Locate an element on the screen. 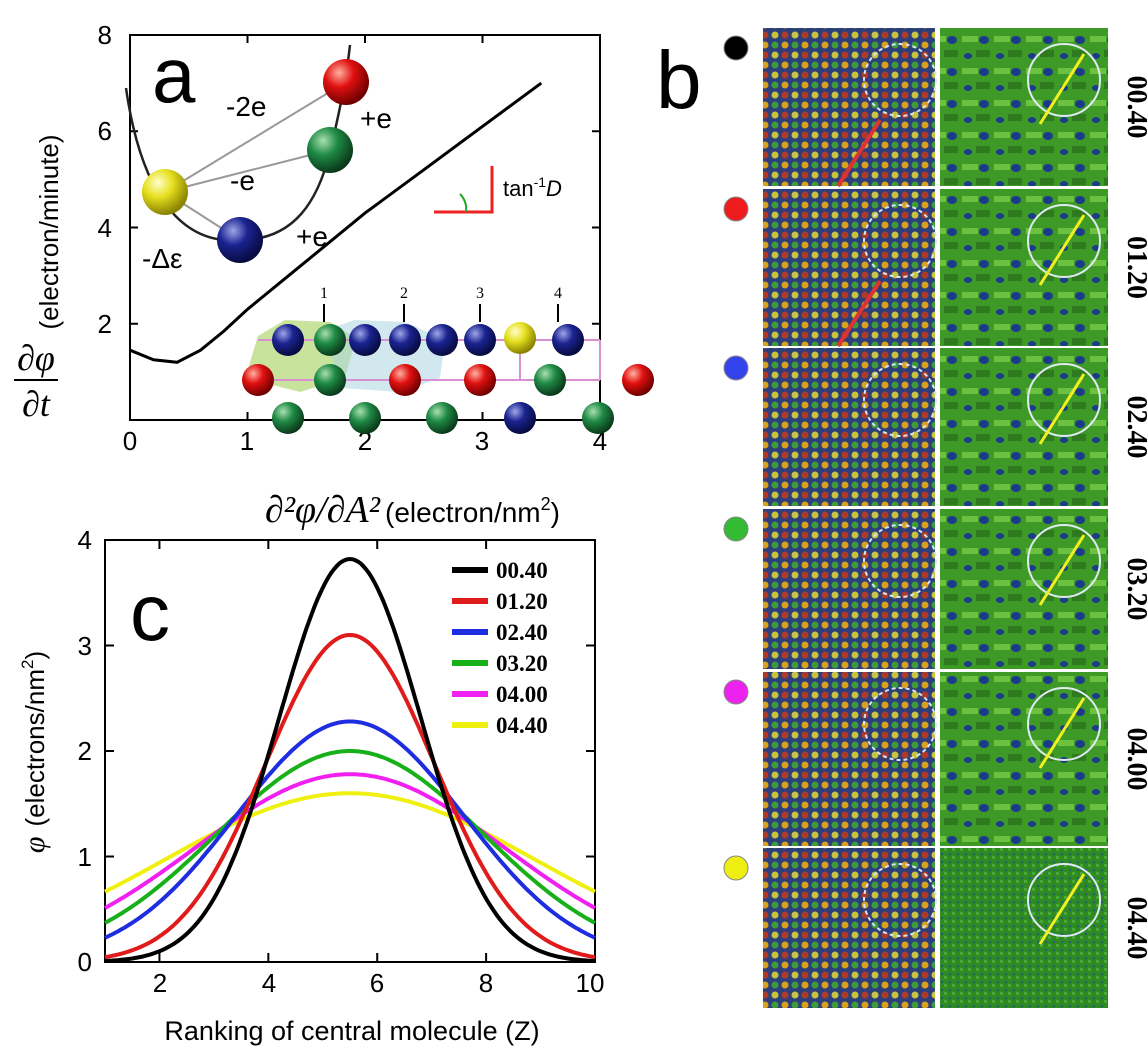 The image size is (1148, 1052). a-xlabel-sup: 2 is located at coordinates (546, 504).